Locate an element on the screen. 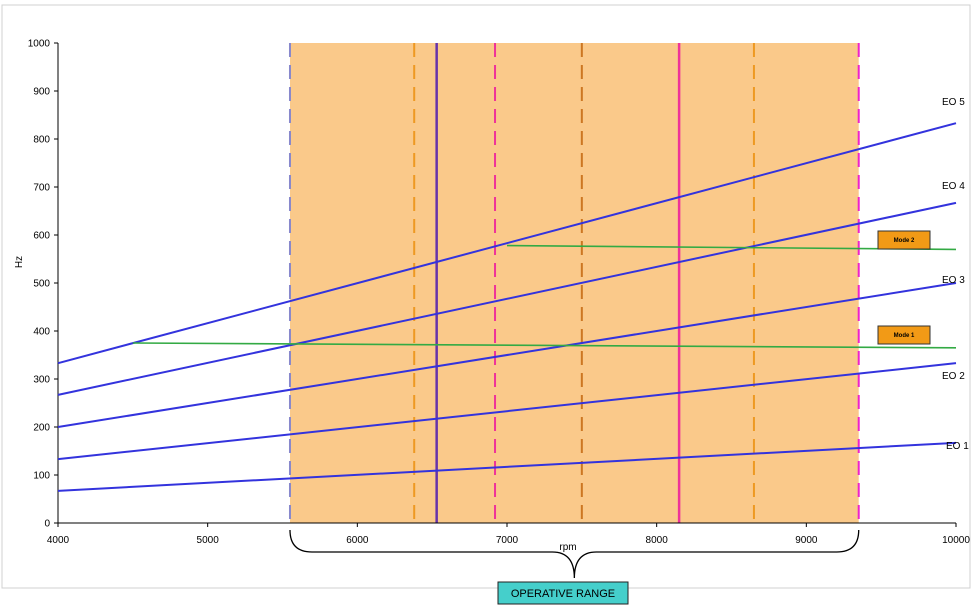 This screenshot has height=607, width=974. operative-range-box is located at coordinates (563, 593).